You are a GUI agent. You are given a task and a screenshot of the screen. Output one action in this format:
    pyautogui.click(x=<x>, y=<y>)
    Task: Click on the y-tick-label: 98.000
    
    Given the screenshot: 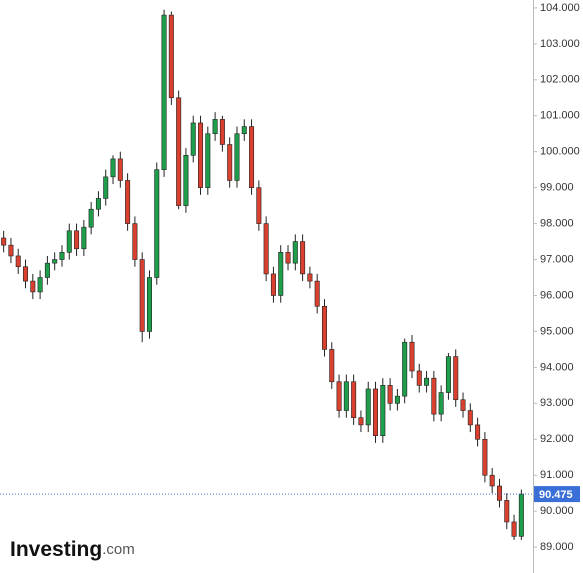 What is the action you would take?
    pyautogui.click(x=557, y=223)
    